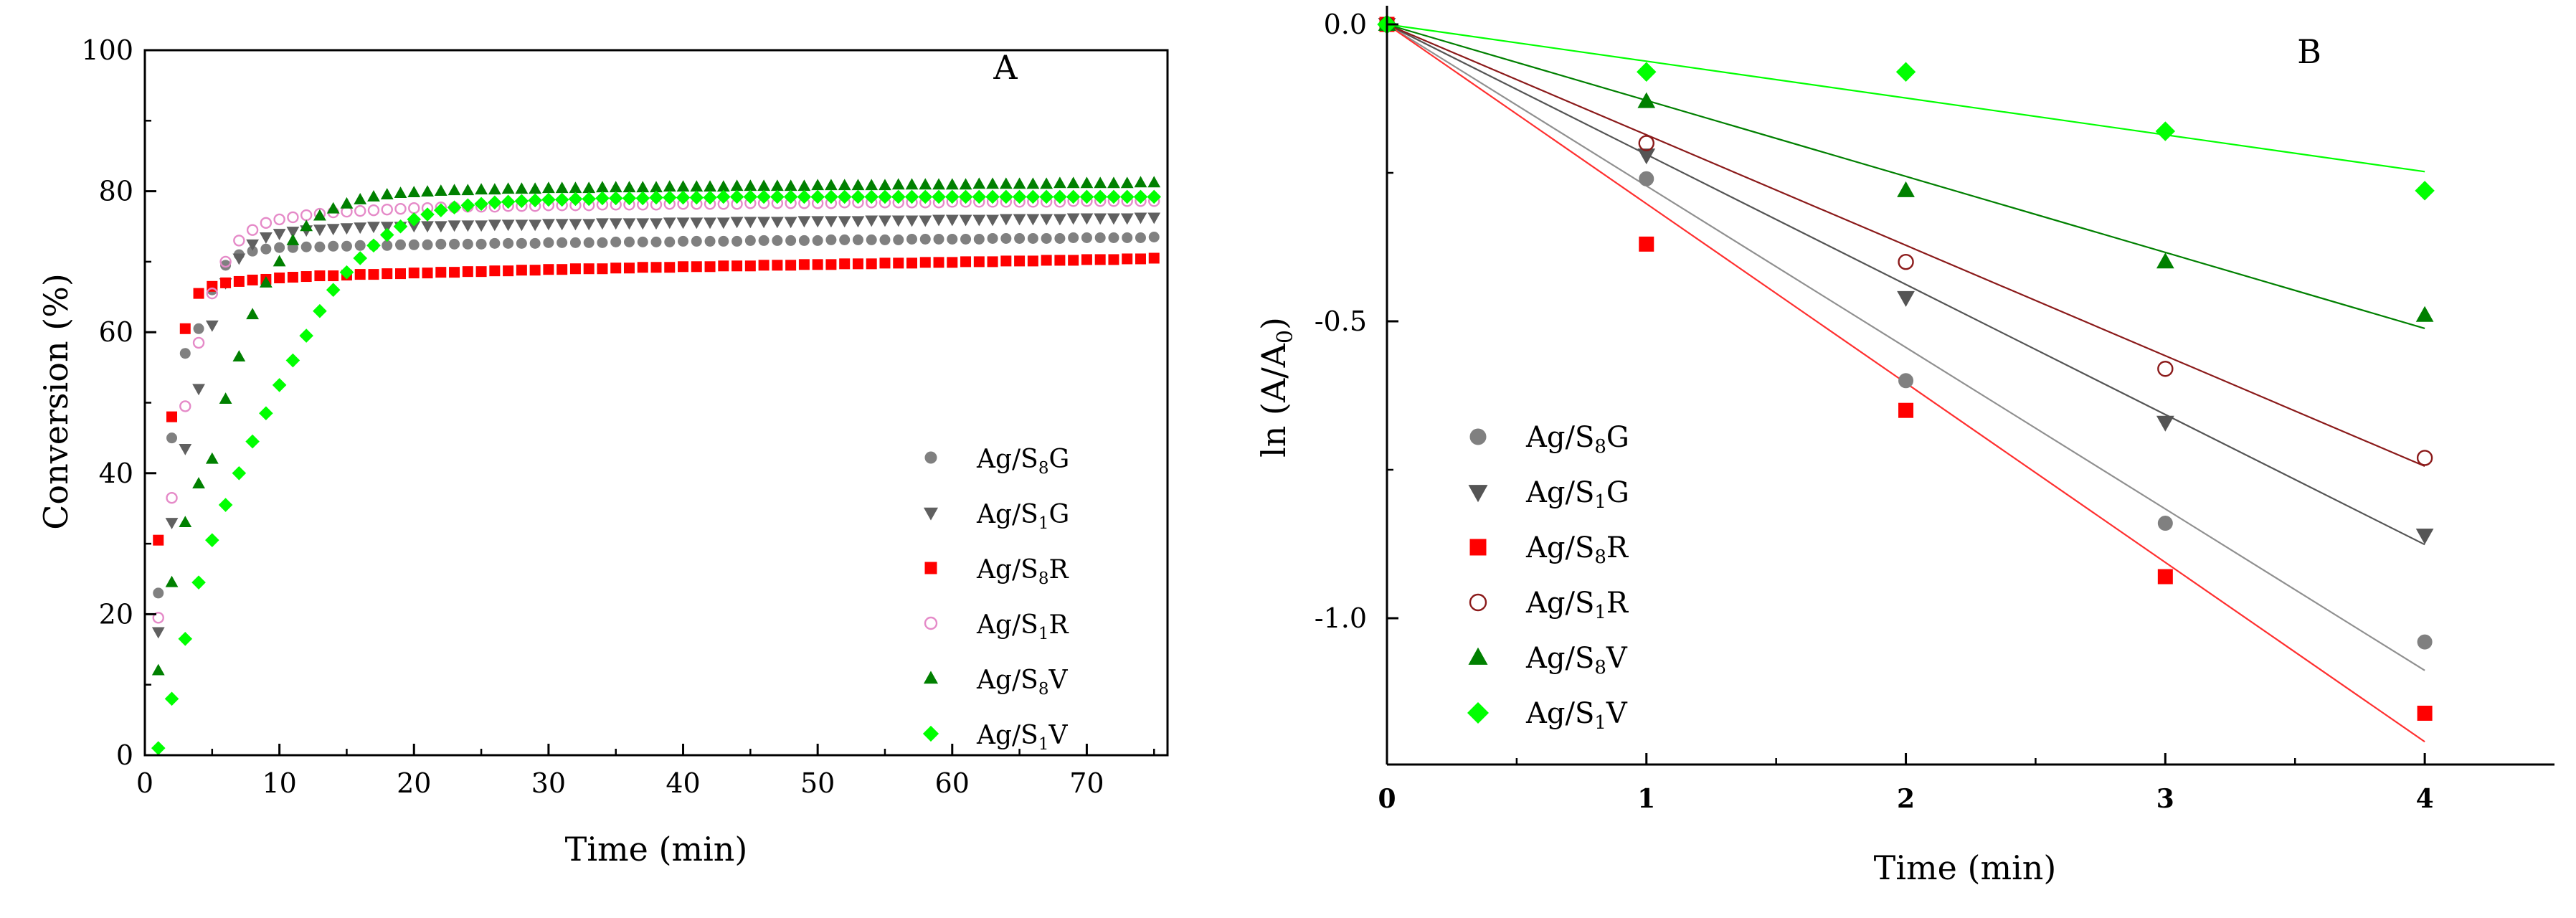 The width and height of the screenshot is (2576, 918). What do you see at coordinates (2165, 131) in the screenshot?
I see `panel-b-point-ag-s1v` at bounding box center [2165, 131].